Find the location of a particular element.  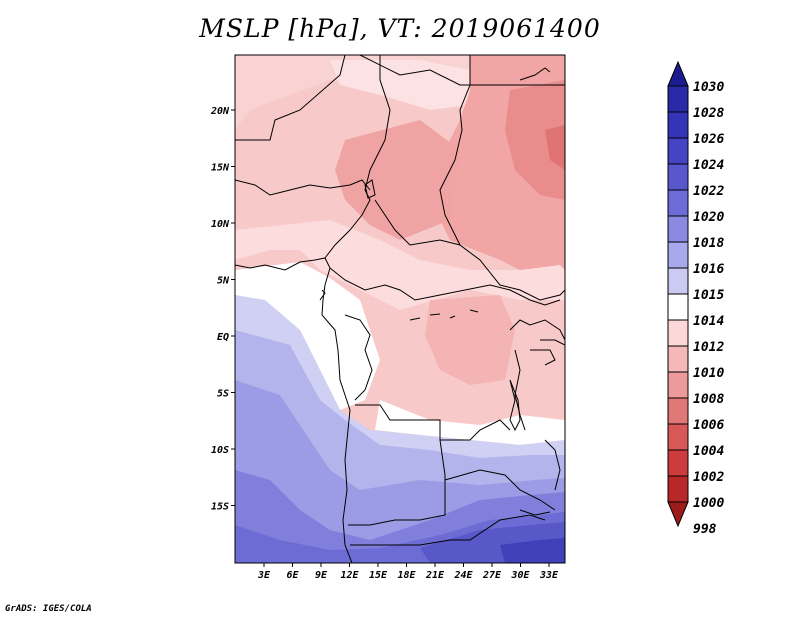

field-central-light is located at coordinates (400, 265).